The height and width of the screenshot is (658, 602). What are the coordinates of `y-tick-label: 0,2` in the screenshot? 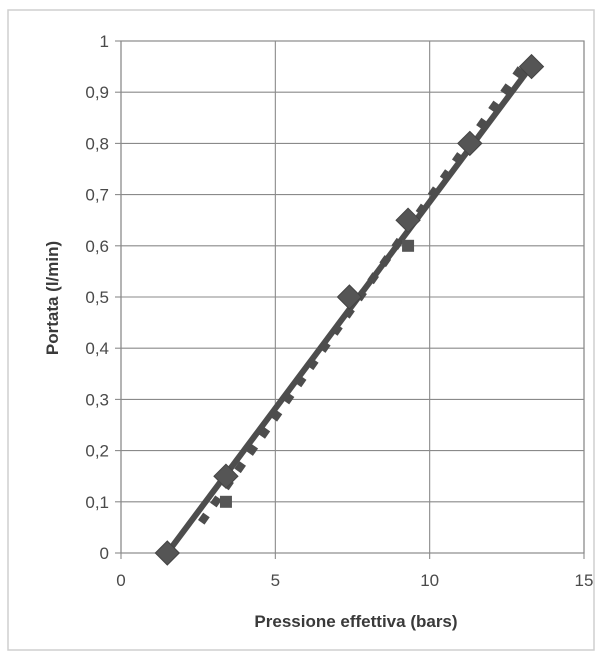 It's located at (97, 451).